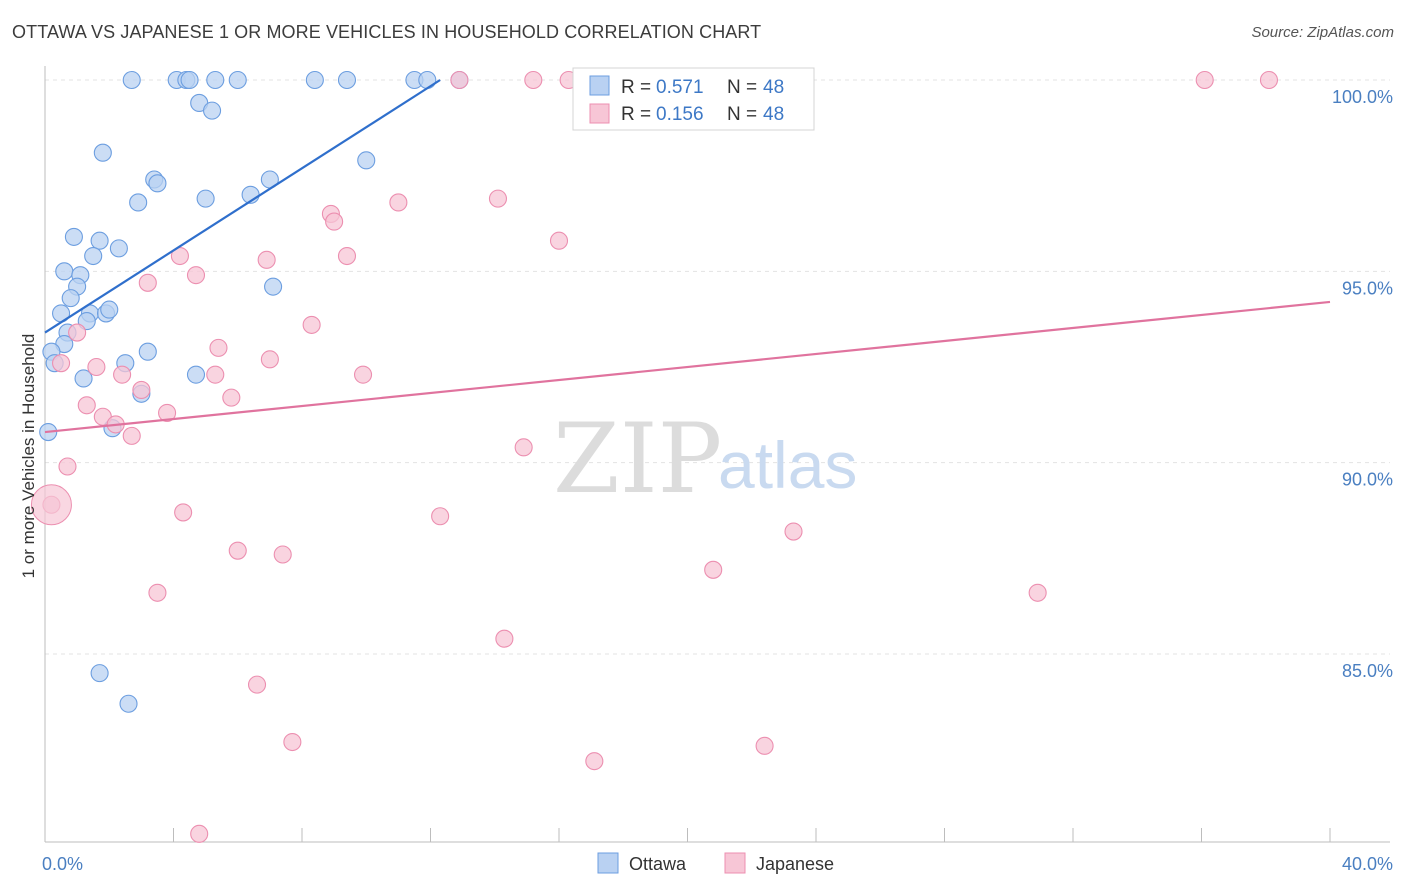 The image size is (1406, 892). I want to click on x-tick-labels: 0.0% 40.0%, so click(717, 864).